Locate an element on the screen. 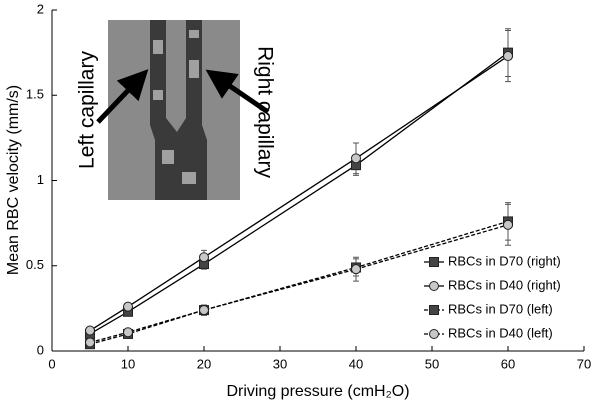 The height and width of the screenshot is (406, 600). legend-label: RBCs in D70 (right) is located at coordinates (504, 260).